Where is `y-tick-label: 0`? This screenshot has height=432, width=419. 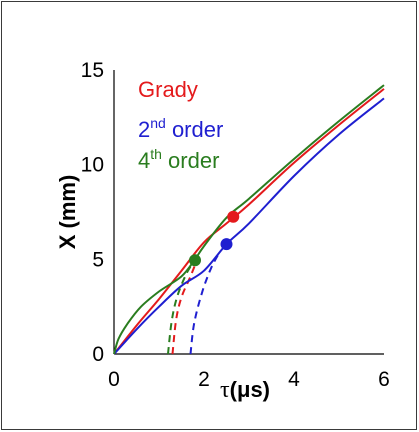
y-tick-label: 0 is located at coordinates (98, 354).